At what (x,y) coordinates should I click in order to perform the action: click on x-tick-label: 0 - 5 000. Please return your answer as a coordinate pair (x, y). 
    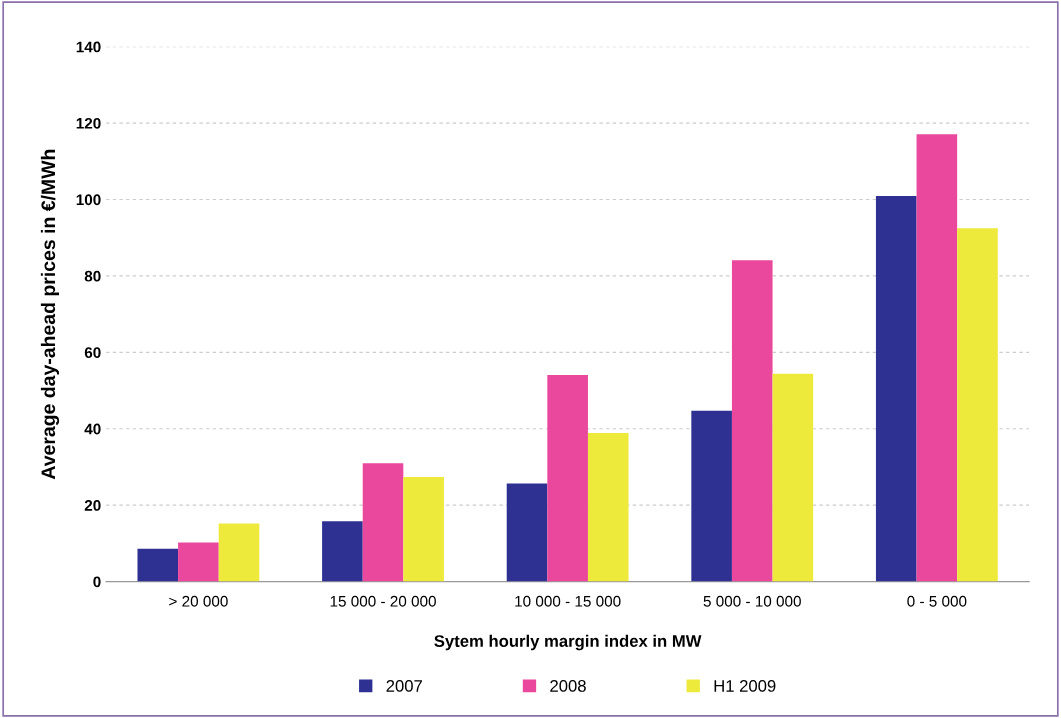
    Looking at the image, I should click on (937, 601).